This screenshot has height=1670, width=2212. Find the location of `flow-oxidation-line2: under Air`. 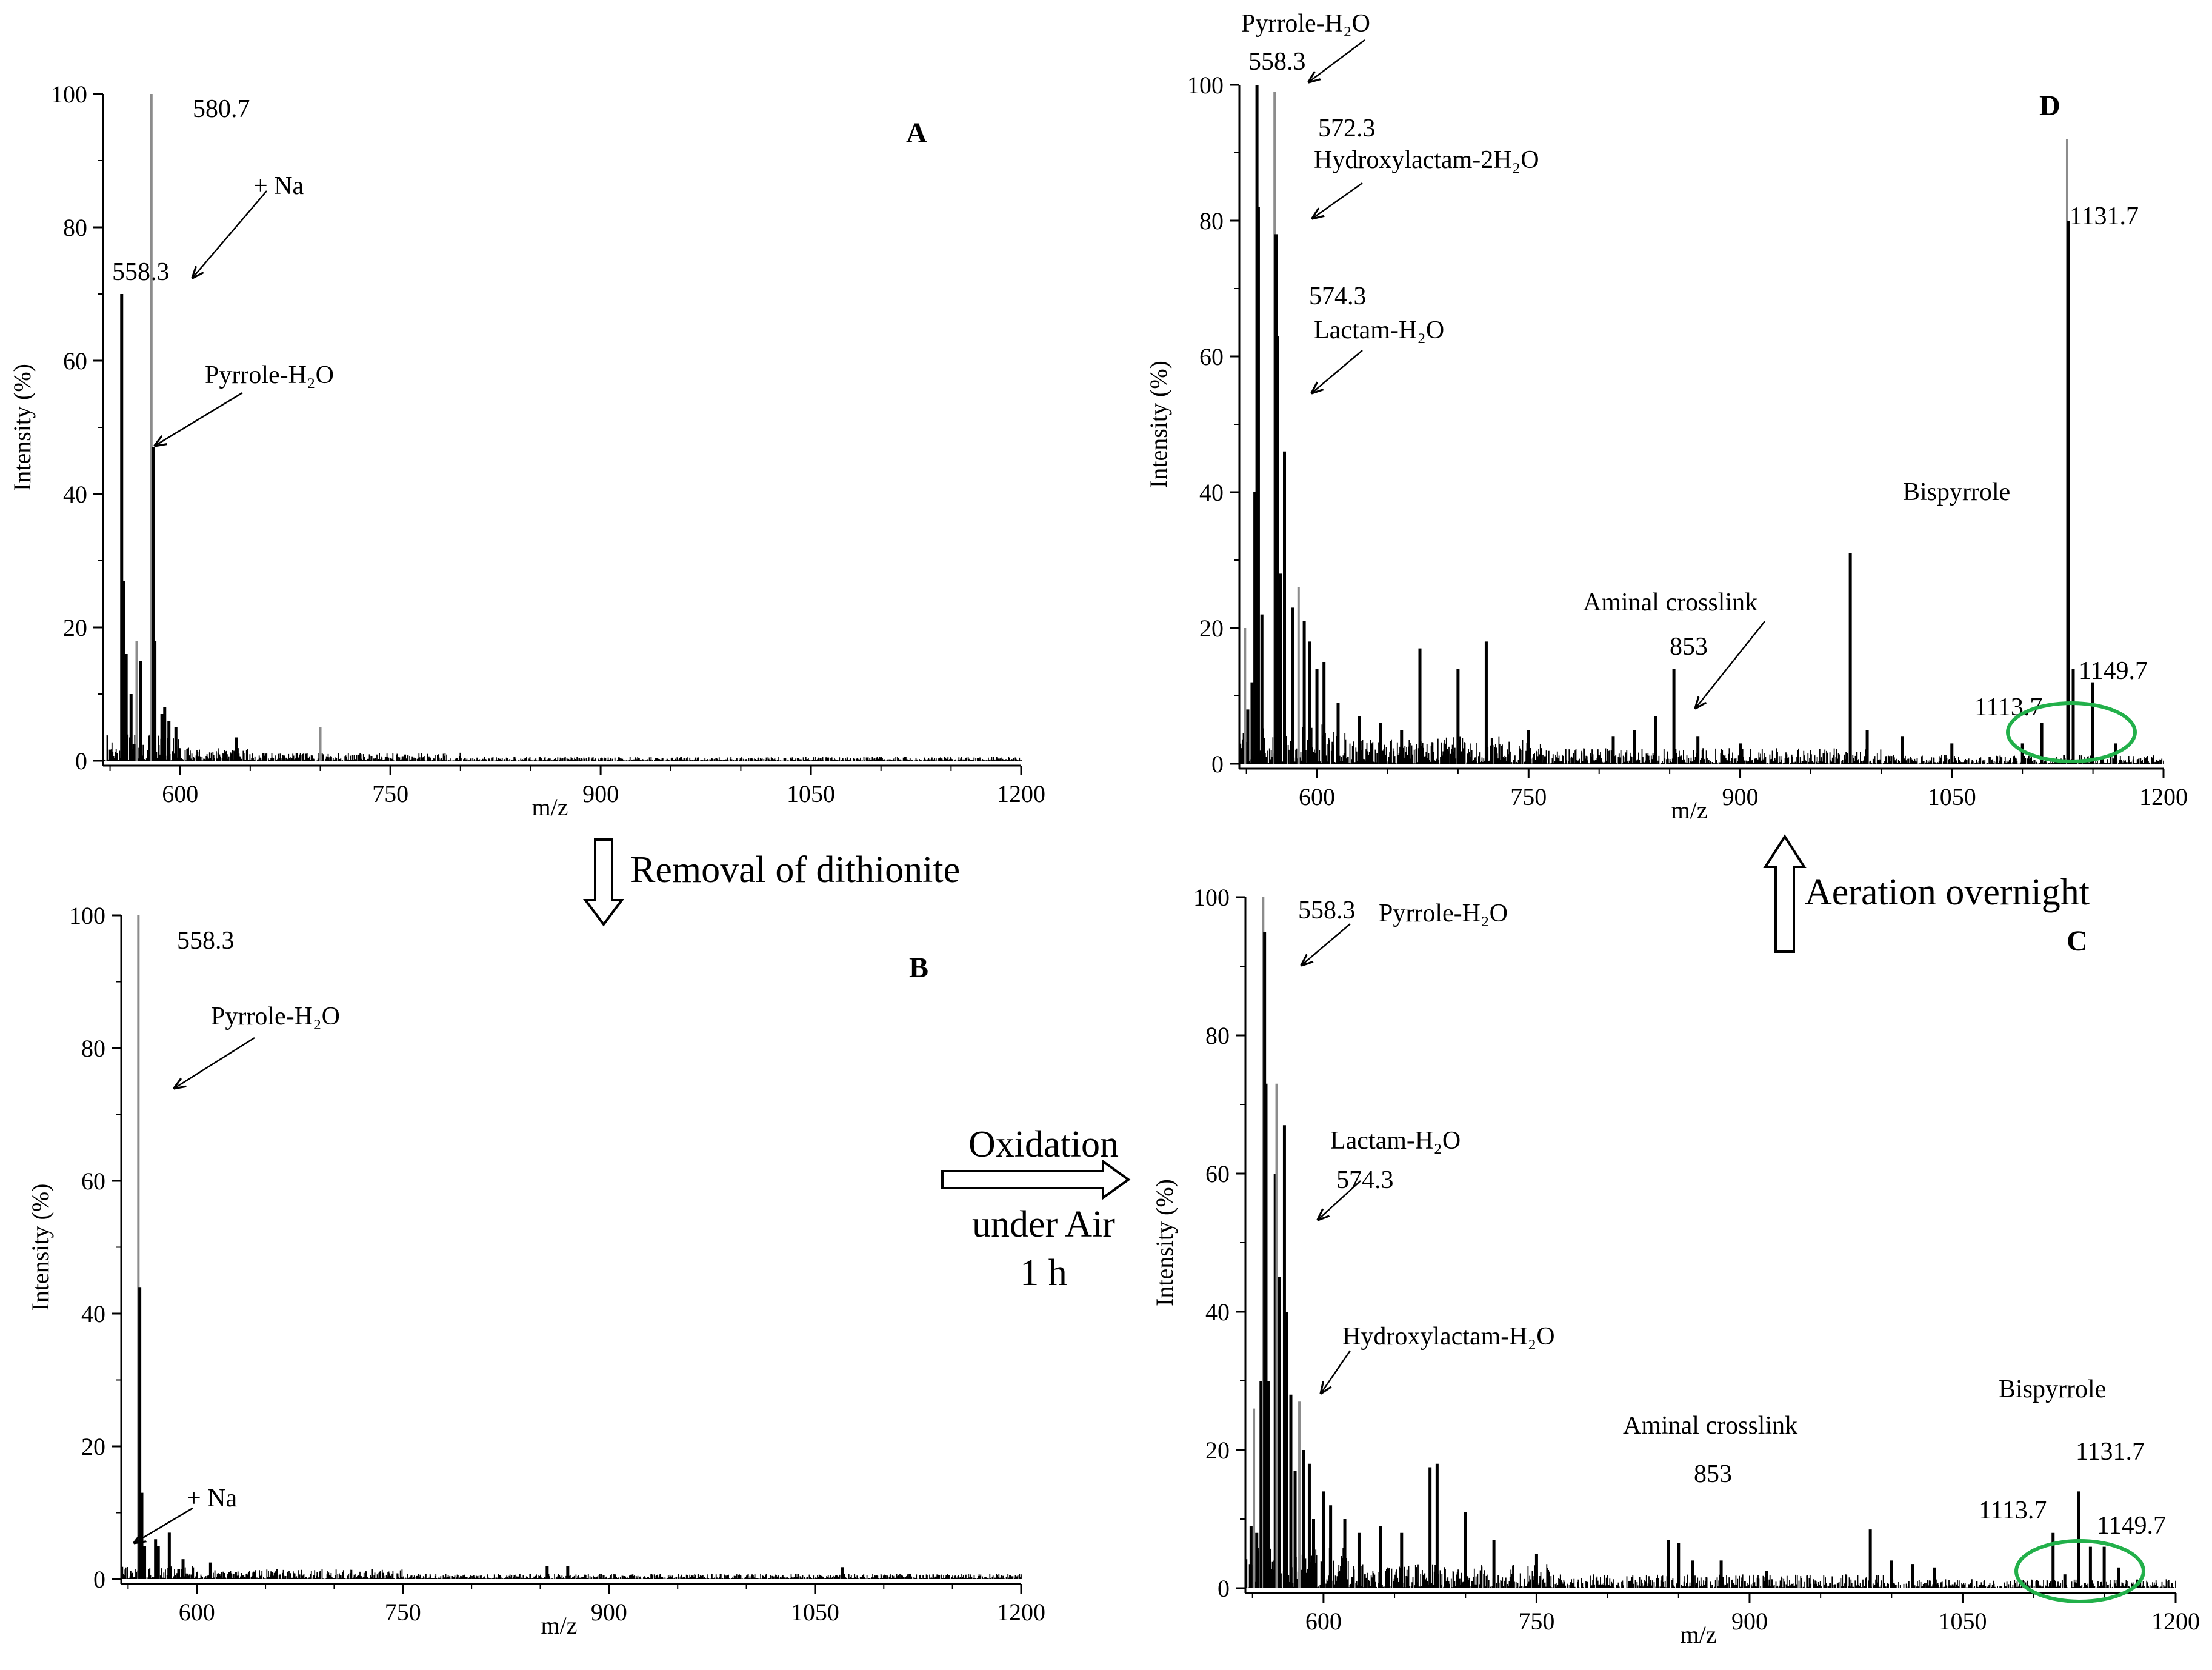

flow-oxidation-line2: under Air is located at coordinates (1043, 1224).